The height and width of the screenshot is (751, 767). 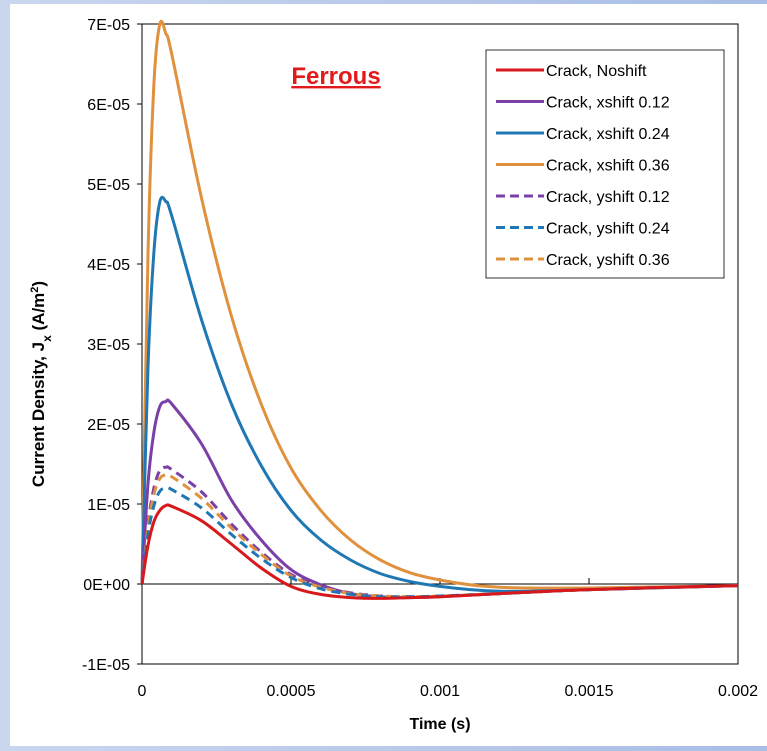 I want to click on y-tick-label: 5E-05, so click(x=108, y=185).